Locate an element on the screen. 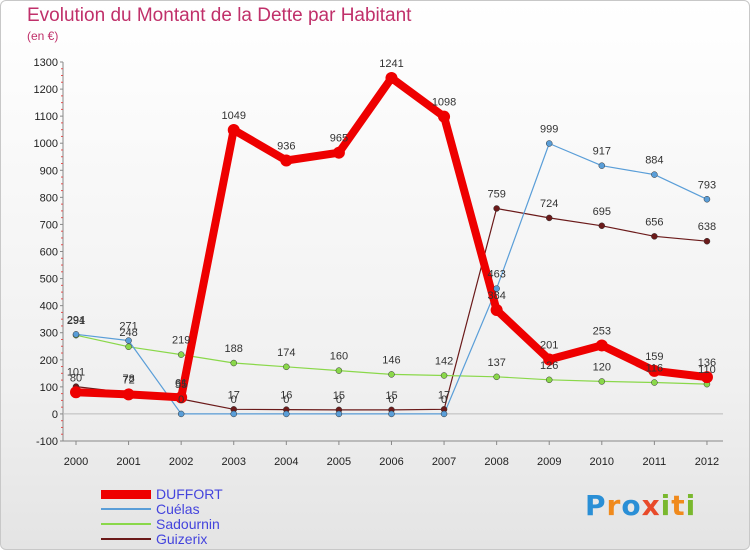 This screenshot has width=750, height=550. x-tick-label: 2010 is located at coordinates (602, 462).